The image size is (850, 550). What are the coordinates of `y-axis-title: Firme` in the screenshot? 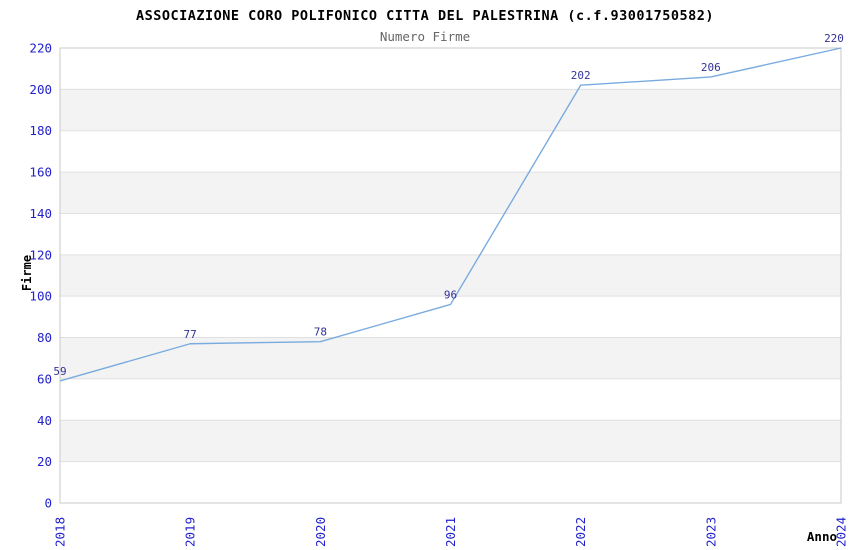 It's located at (27, 273).